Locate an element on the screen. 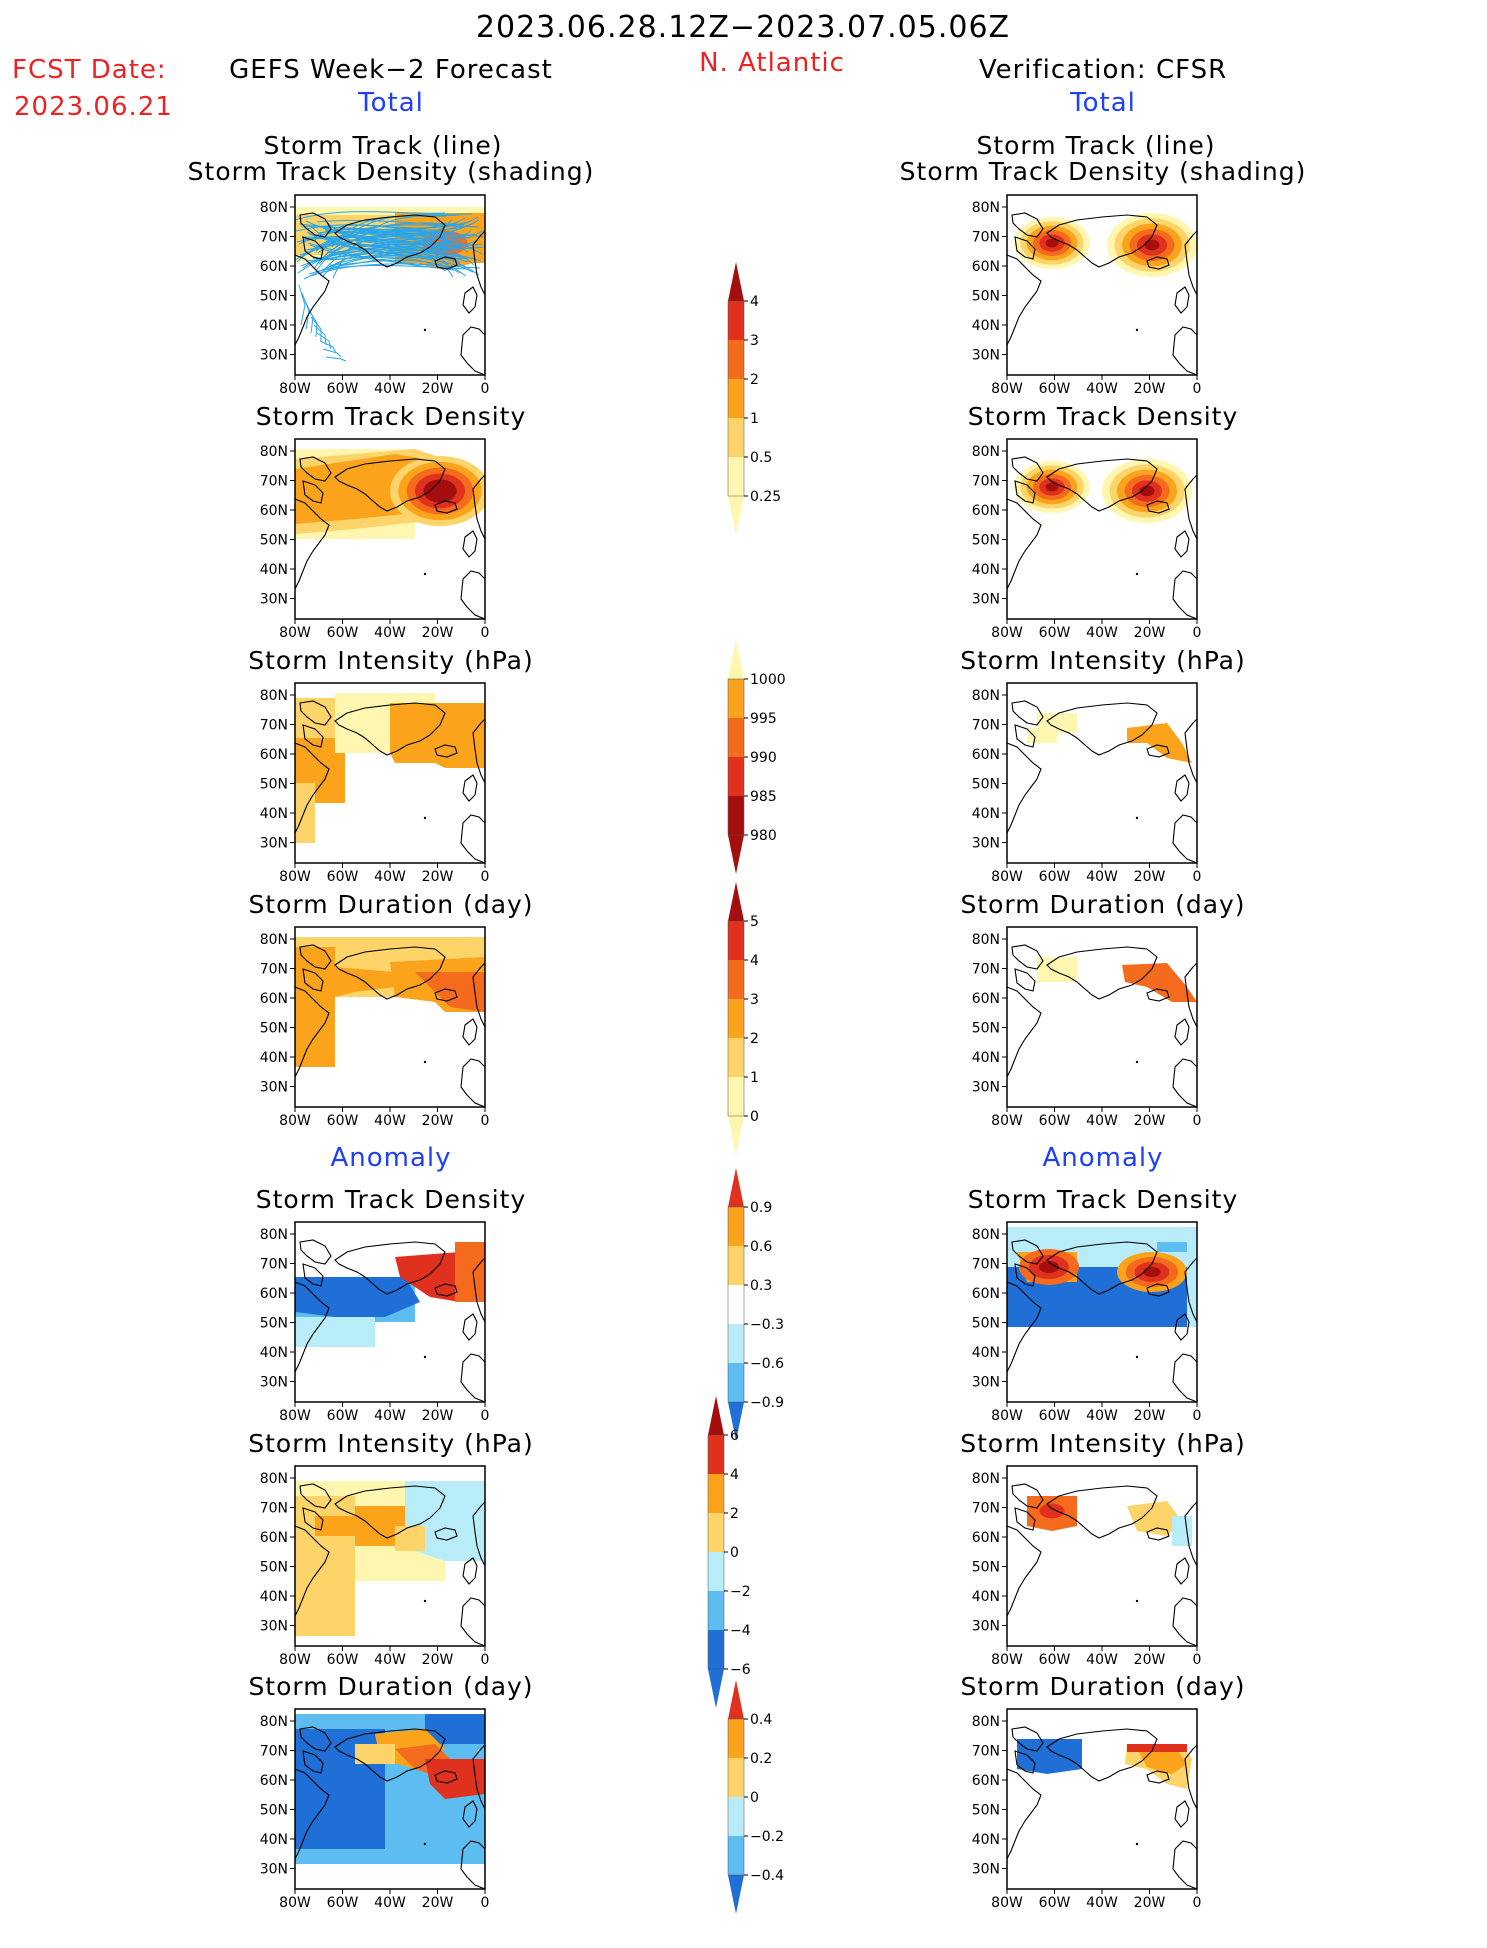  svg-text: −0.2 is located at coordinates (767, 1837).